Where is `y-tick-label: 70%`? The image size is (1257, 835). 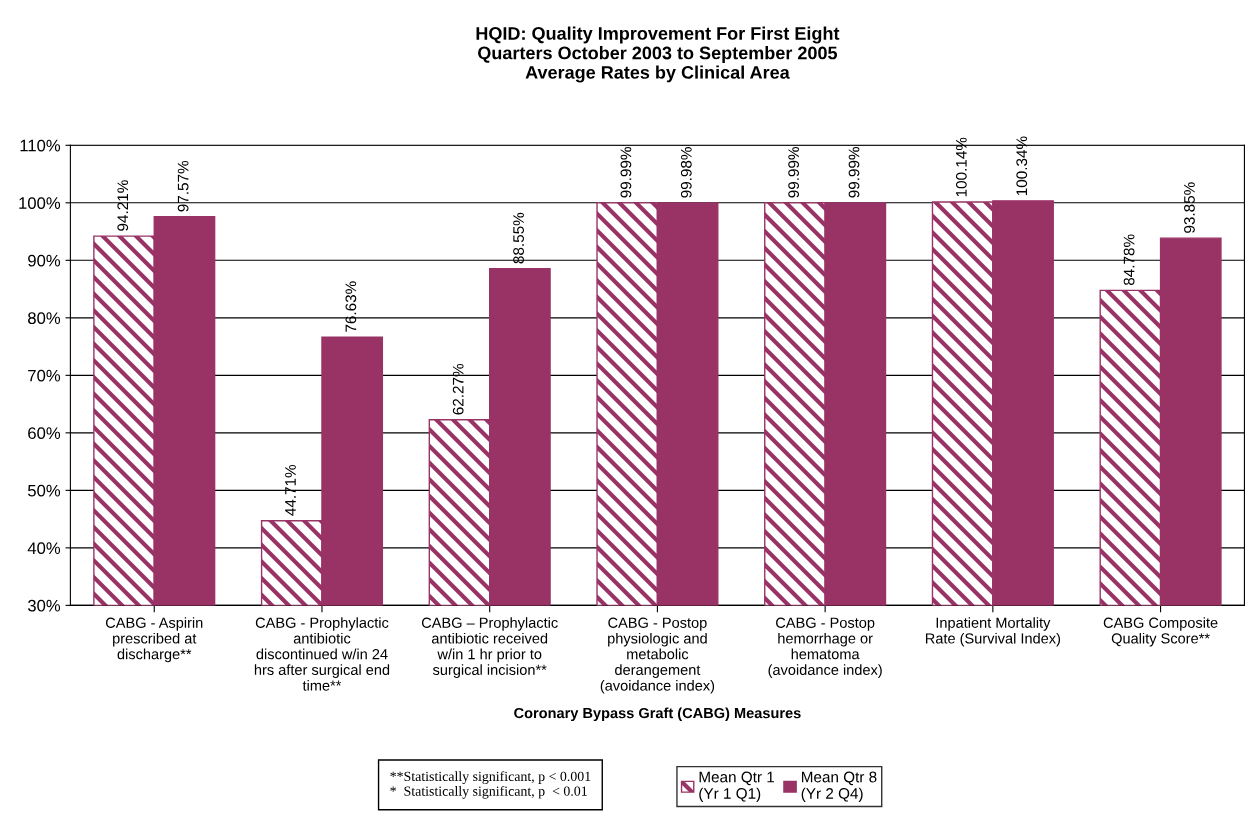
y-tick-label: 70% is located at coordinates (44, 375).